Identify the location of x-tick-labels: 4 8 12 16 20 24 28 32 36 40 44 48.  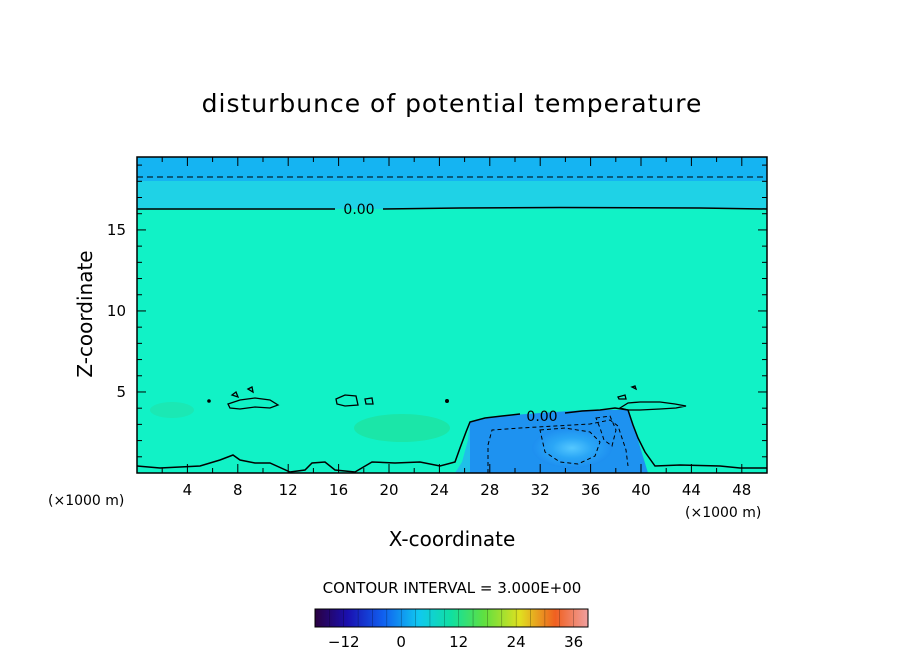
(467, 490).